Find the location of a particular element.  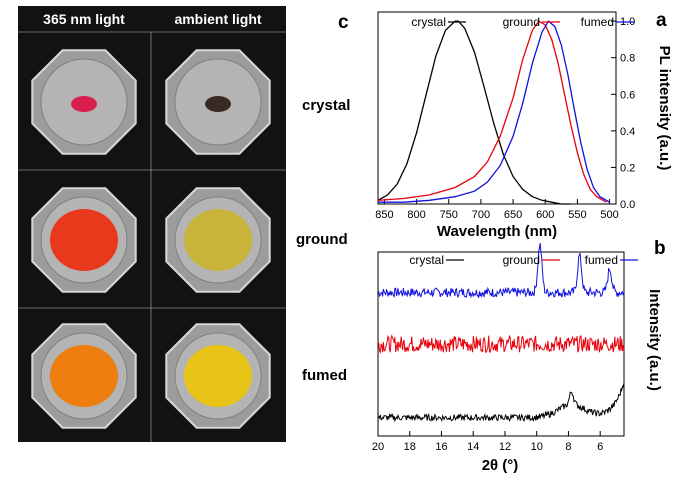

xrd-series-fumed is located at coordinates (501, 270).